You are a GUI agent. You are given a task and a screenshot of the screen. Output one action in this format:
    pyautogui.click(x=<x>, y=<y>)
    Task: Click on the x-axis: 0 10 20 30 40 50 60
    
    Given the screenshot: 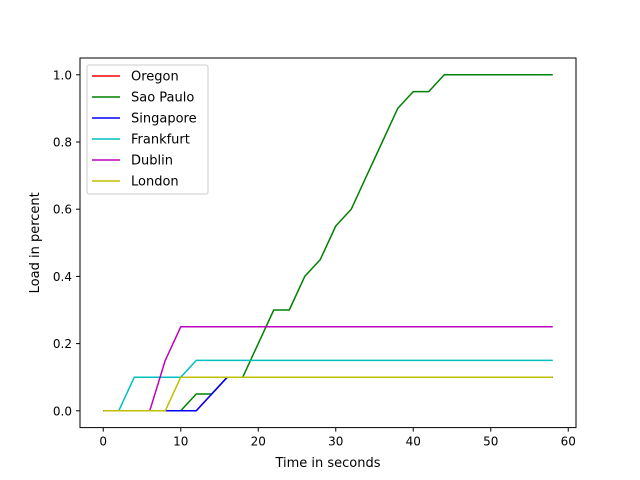 What is the action you would take?
    pyautogui.click(x=337, y=438)
    